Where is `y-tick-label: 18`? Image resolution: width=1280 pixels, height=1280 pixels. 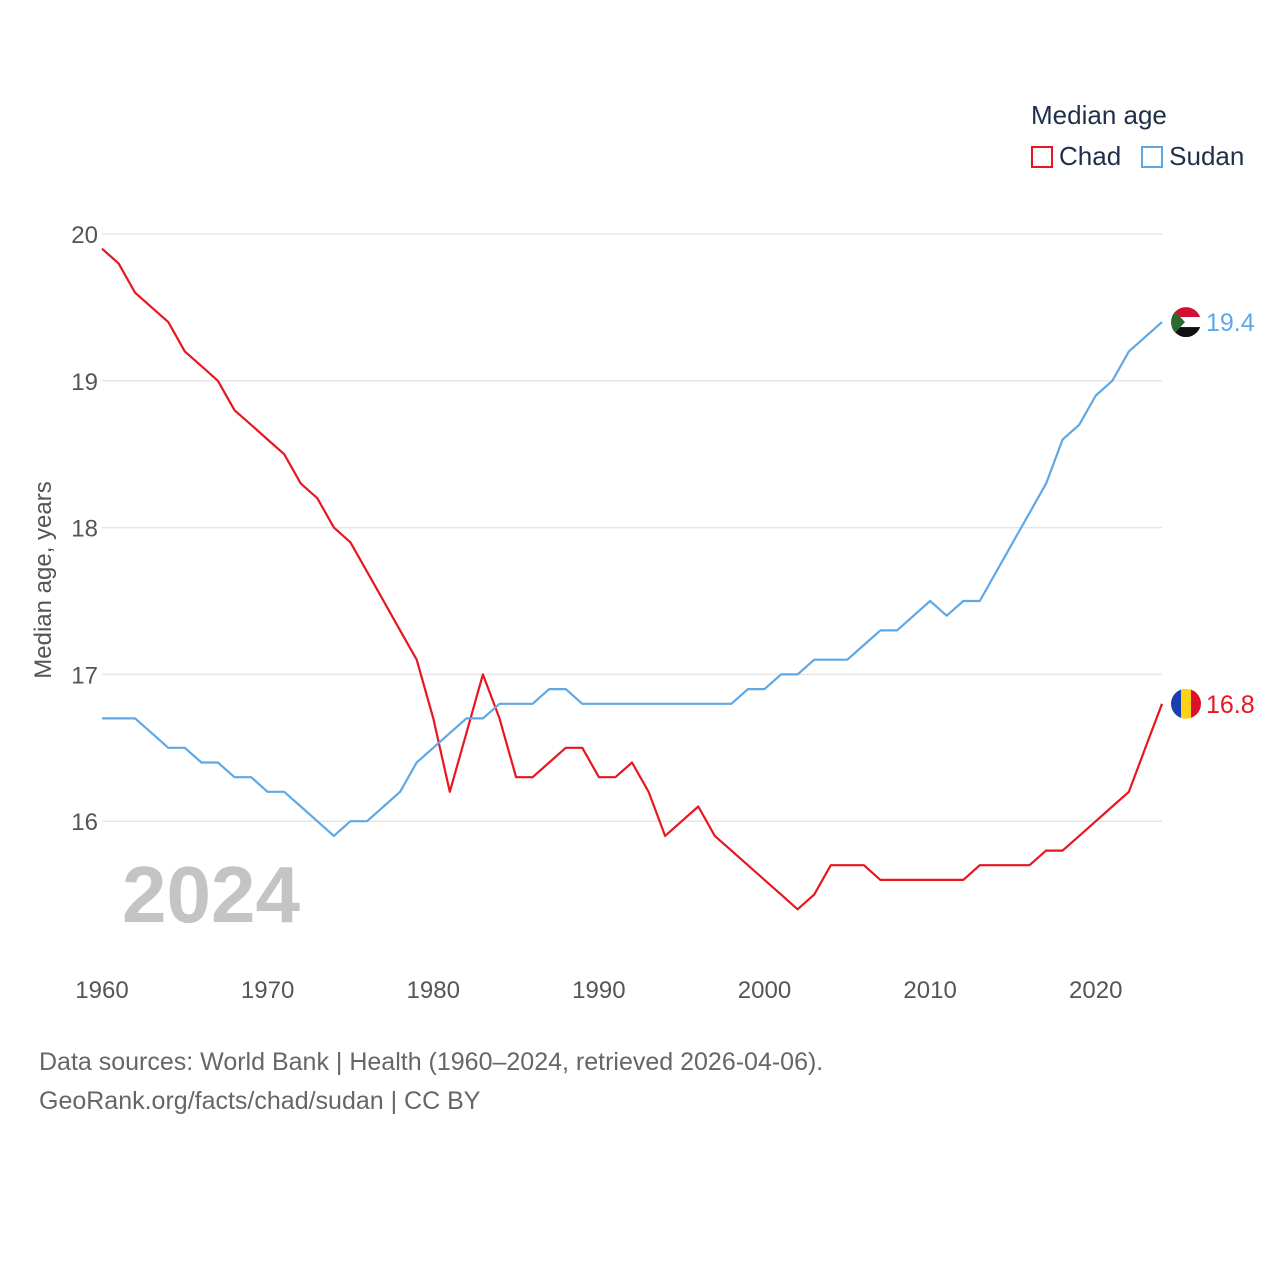 y-tick-label: 18 is located at coordinates (84, 529).